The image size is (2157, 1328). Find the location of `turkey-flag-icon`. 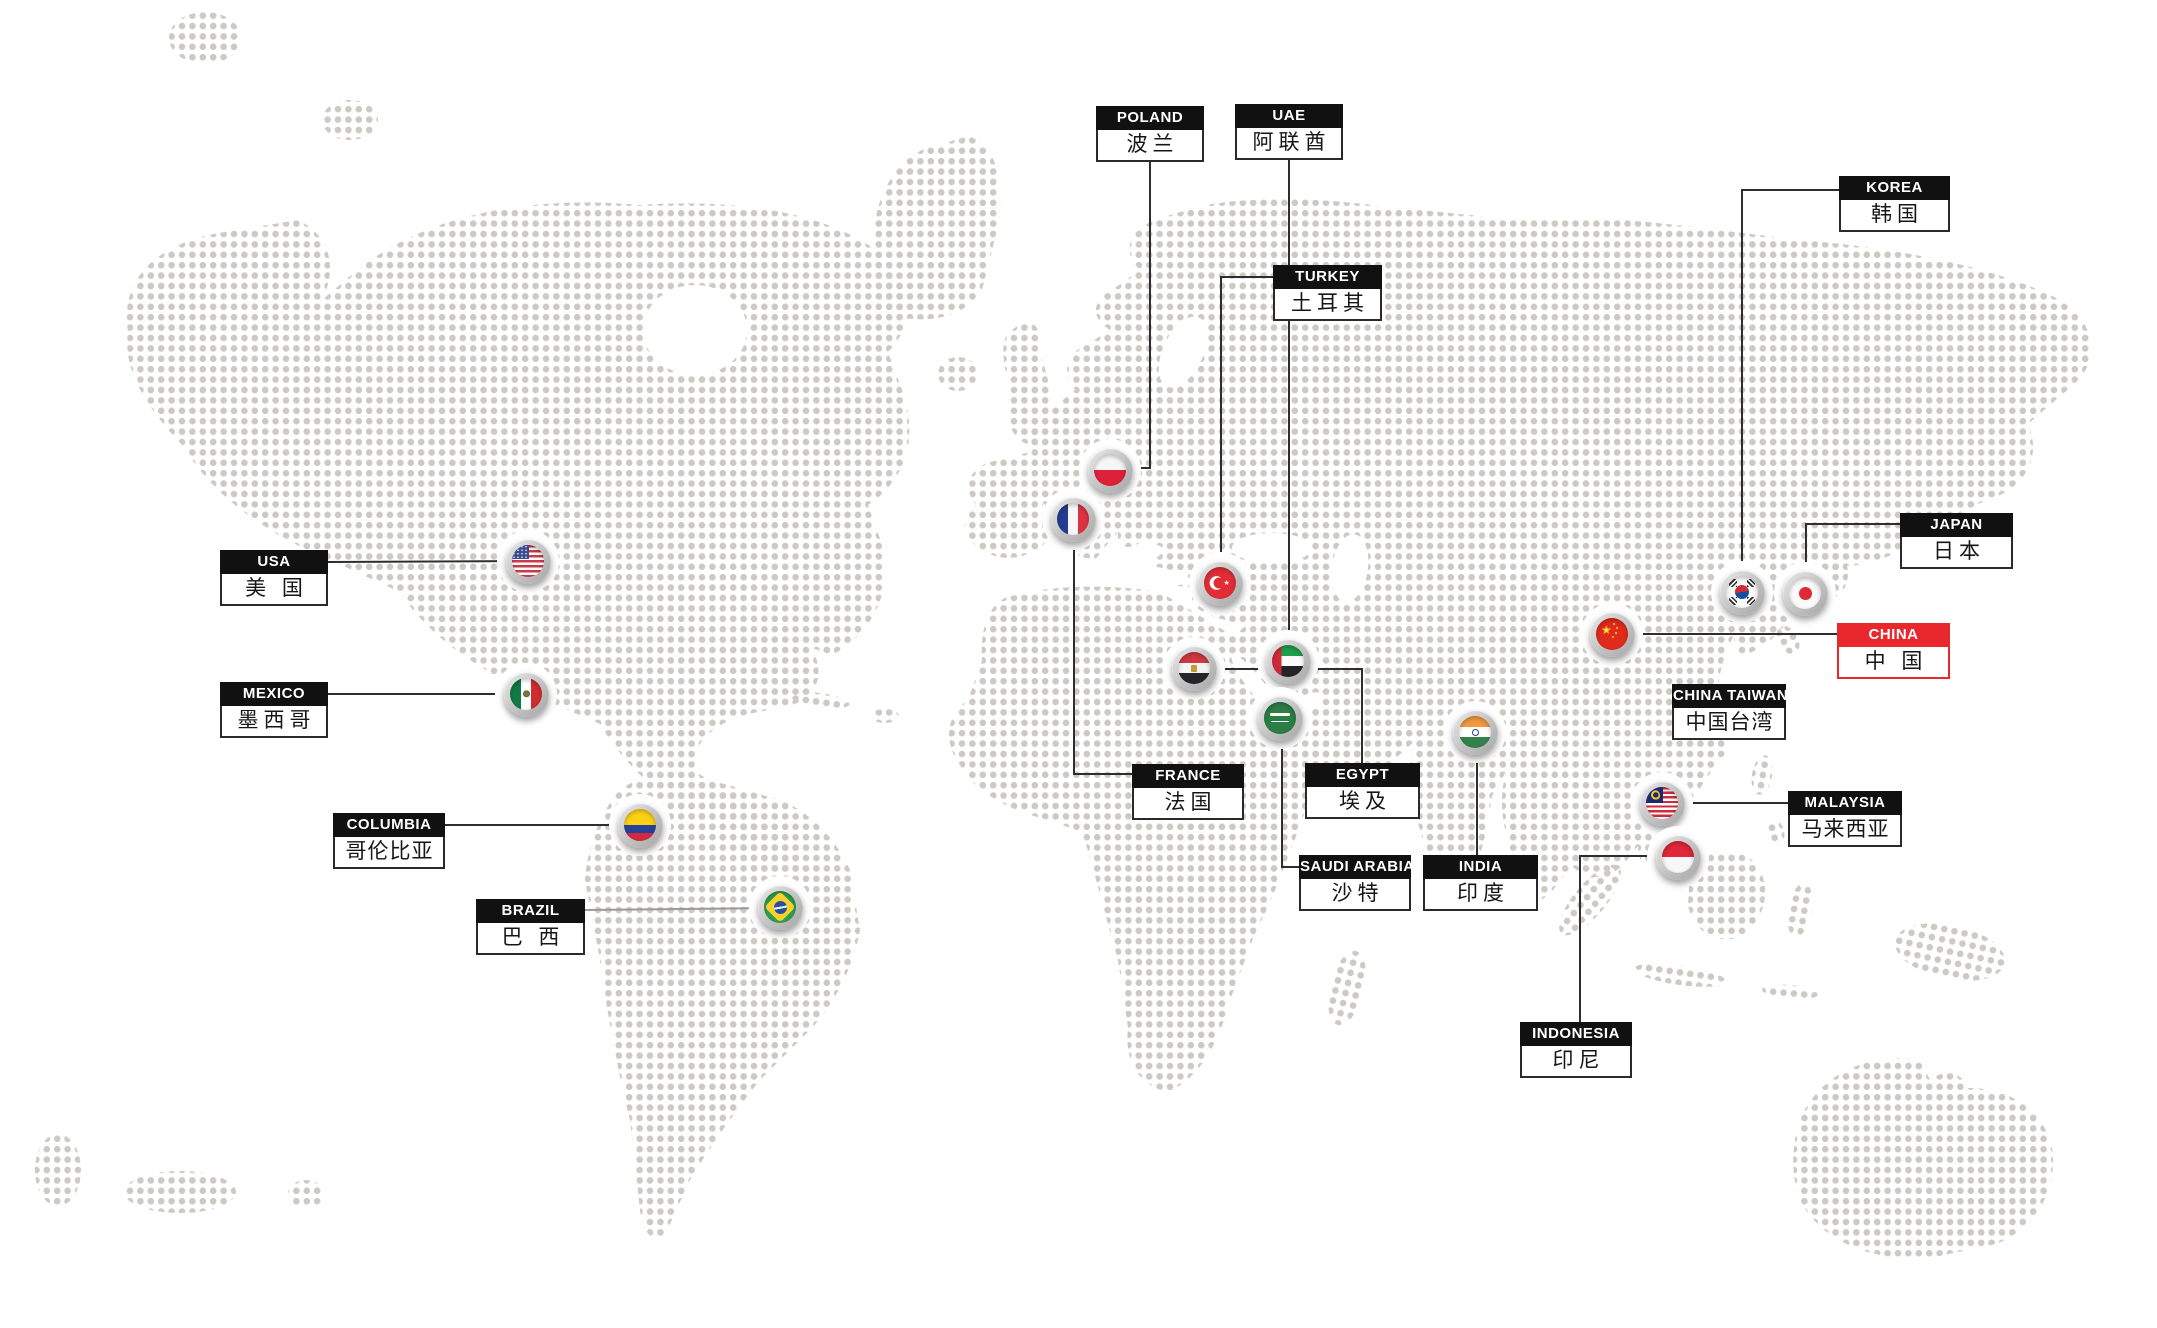

turkey-flag-icon is located at coordinates (1220, 583).